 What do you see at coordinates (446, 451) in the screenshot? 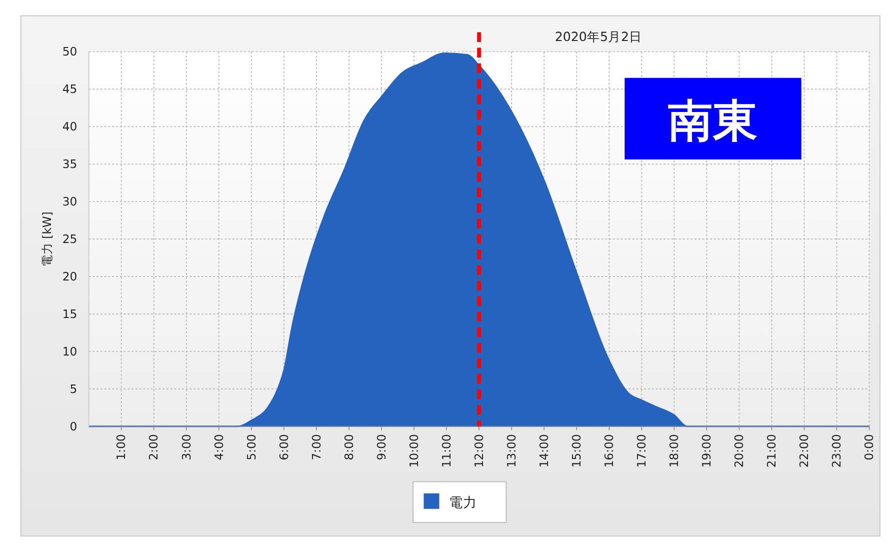
I see `x-tick-label: 11:00` at bounding box center [446, 451].